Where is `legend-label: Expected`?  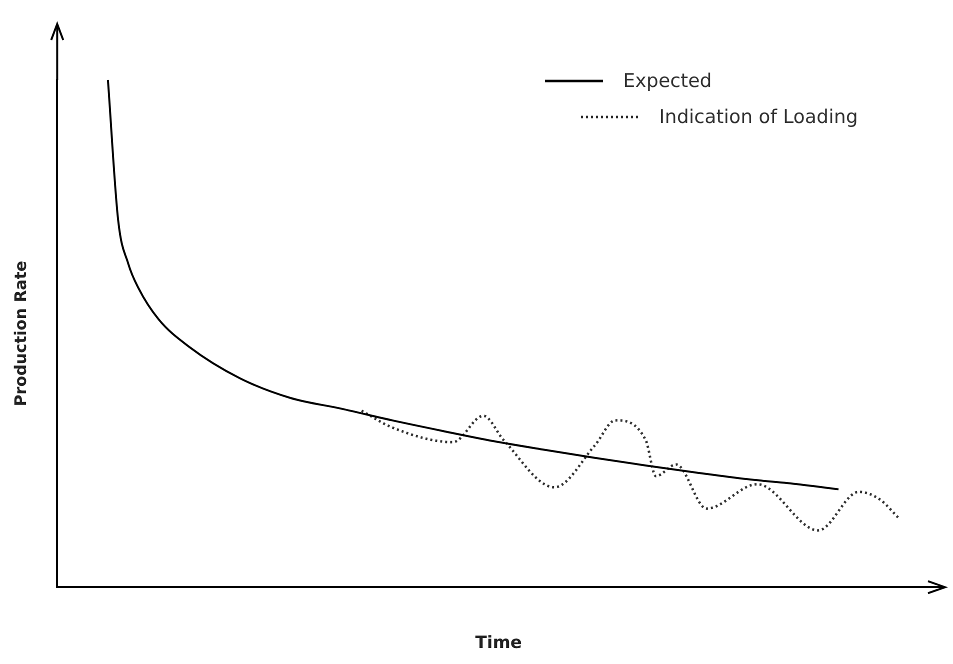
legend-label: Expected is located at coordinates (667, 81).